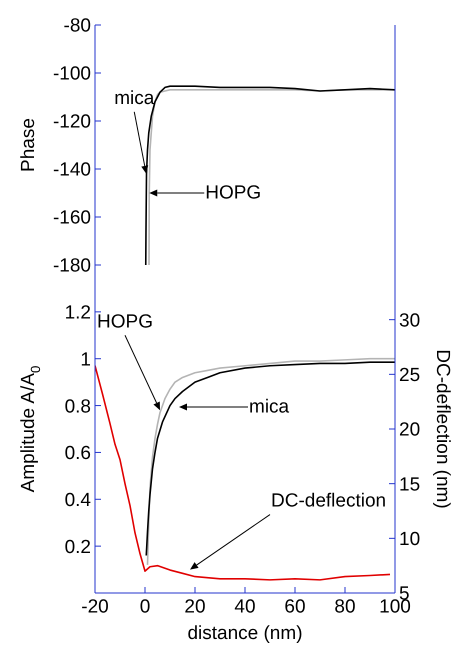  I want to click on x-tick-label: 0, so click(145, 607).